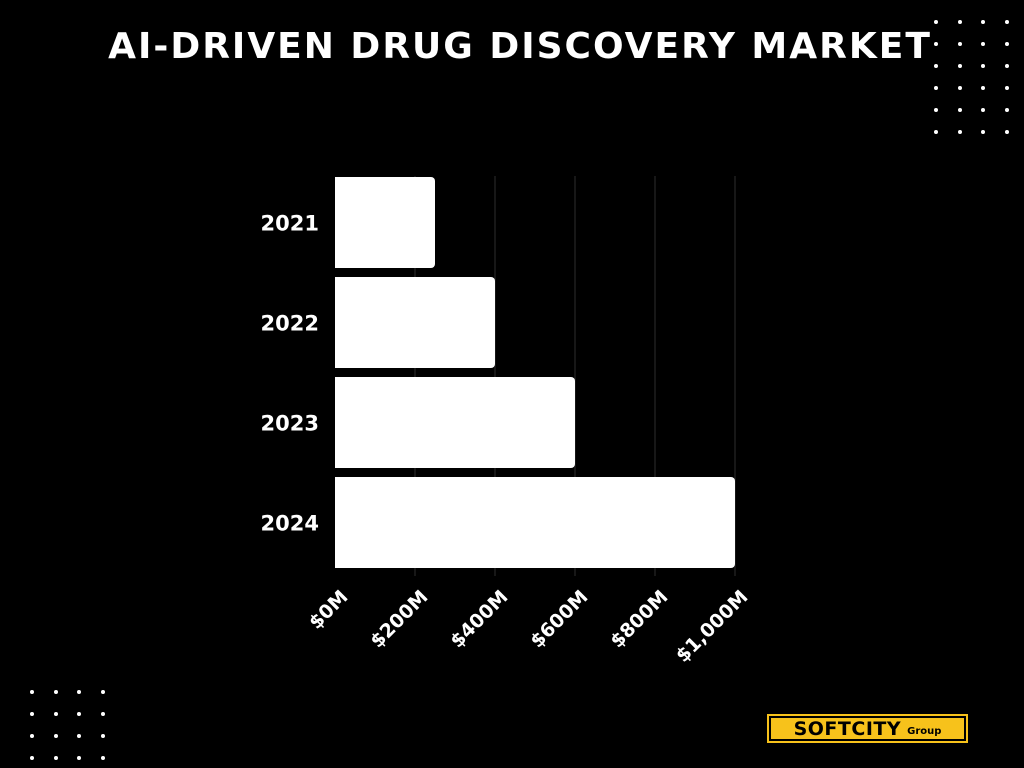 This screenshot has height=768, width=1024. Describe the element at coordinates (338, 222) in the screenshot. I see `bar-2021-left-edge` at that location.